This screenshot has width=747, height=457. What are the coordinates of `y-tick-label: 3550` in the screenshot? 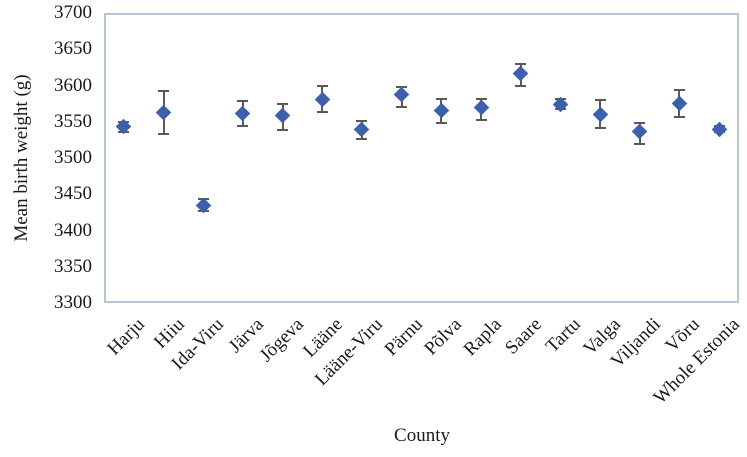 It's located at (73, 121).